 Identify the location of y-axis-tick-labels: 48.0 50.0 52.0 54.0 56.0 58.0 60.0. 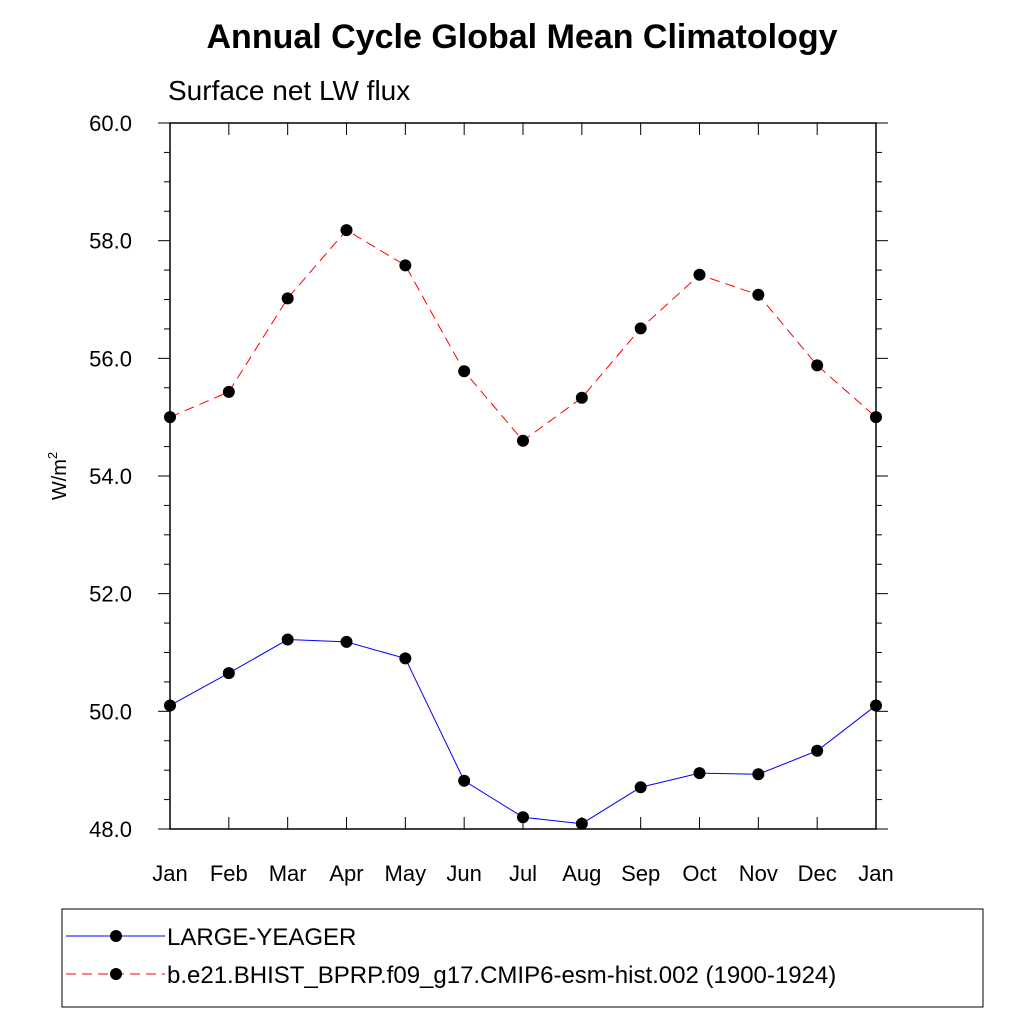
(110, 476).